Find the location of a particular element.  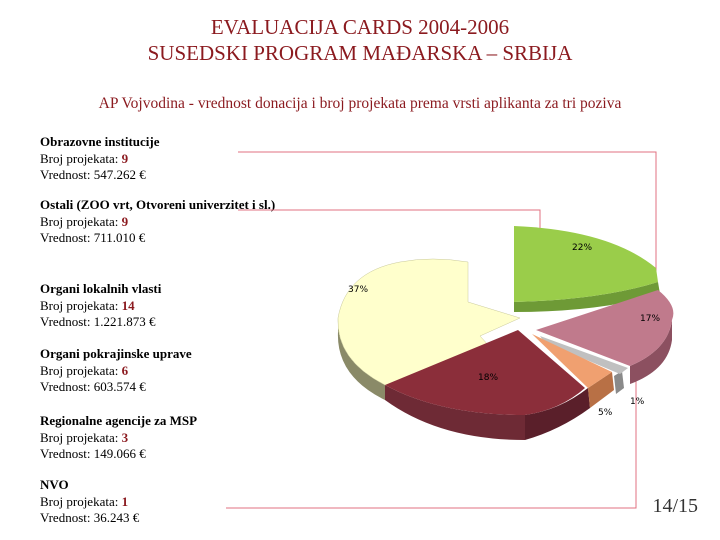

pie-side-nvo is located at coordinates (619, 382).